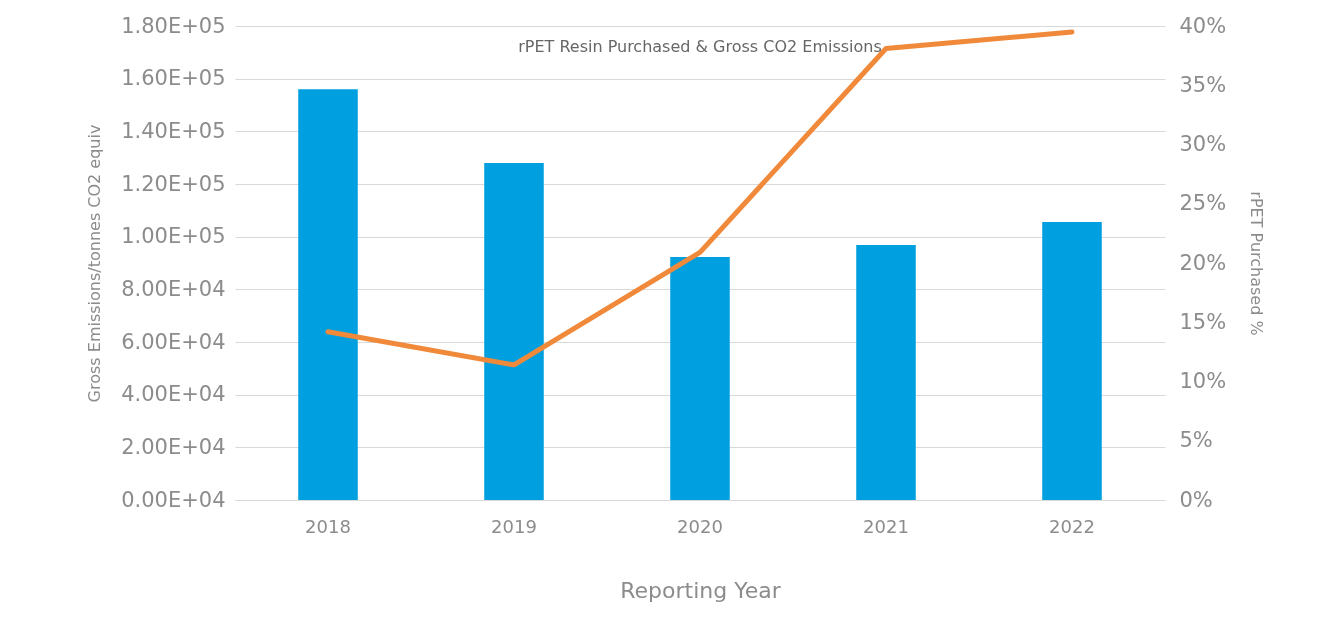 This screenshot has width=1339, height=628. What do you see at coordinates (173, 446) in the screenshot?
I see `y-tick-label: 2.00E+04` at bounding box center [173, 446].